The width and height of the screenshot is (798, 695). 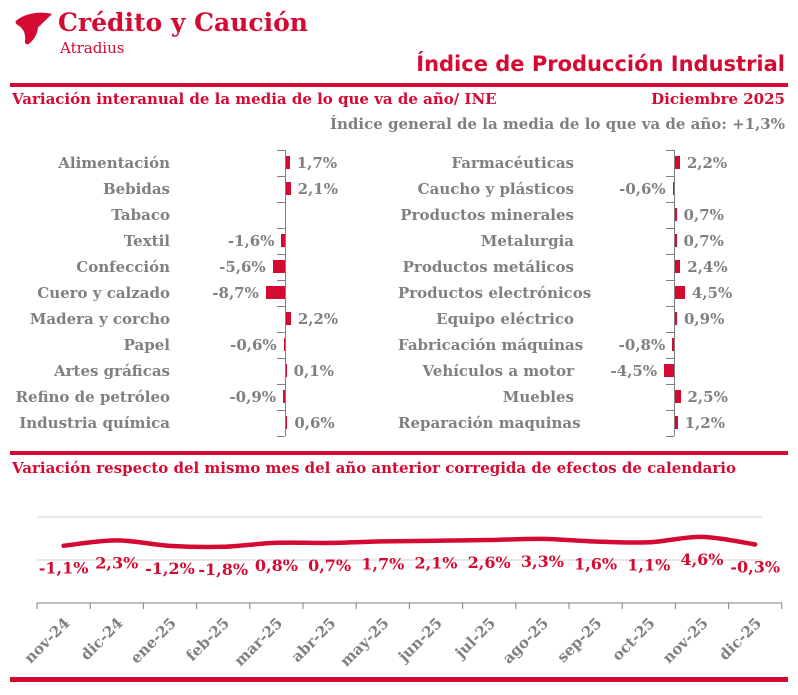 I want to click on category-label: Industria química, so click(x=94, y=423).